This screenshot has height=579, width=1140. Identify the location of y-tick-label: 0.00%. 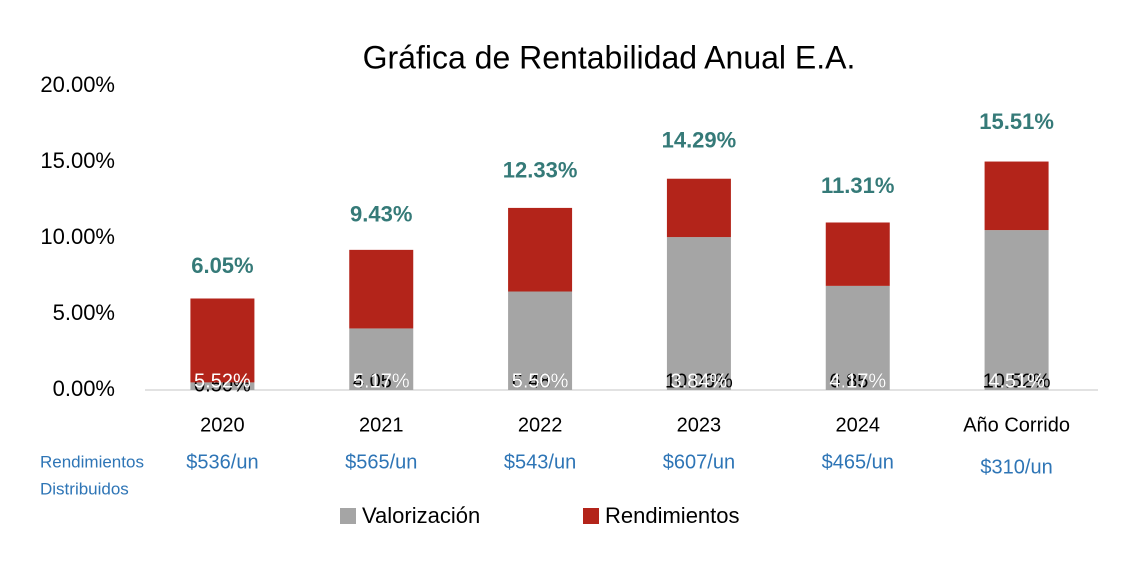
(84, 388).